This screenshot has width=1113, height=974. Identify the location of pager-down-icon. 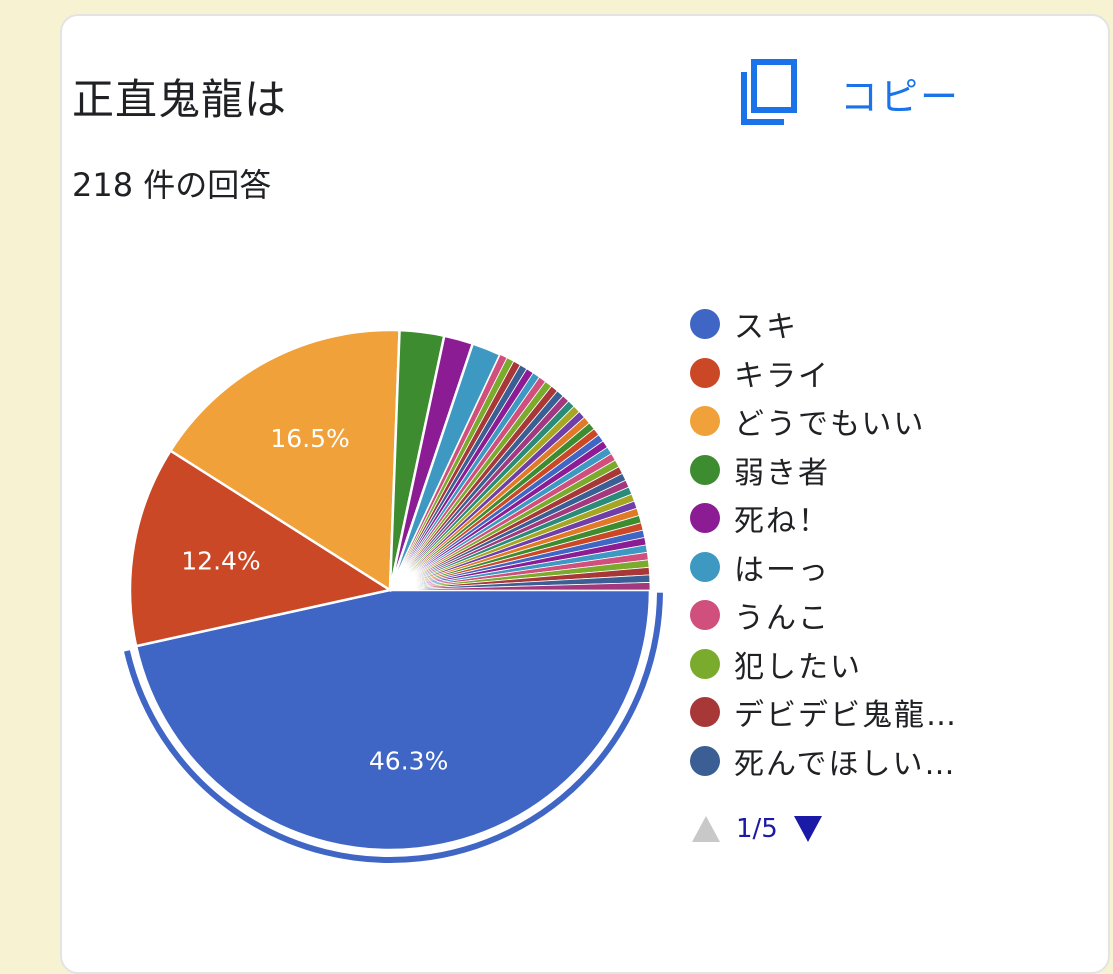
(808, 829).